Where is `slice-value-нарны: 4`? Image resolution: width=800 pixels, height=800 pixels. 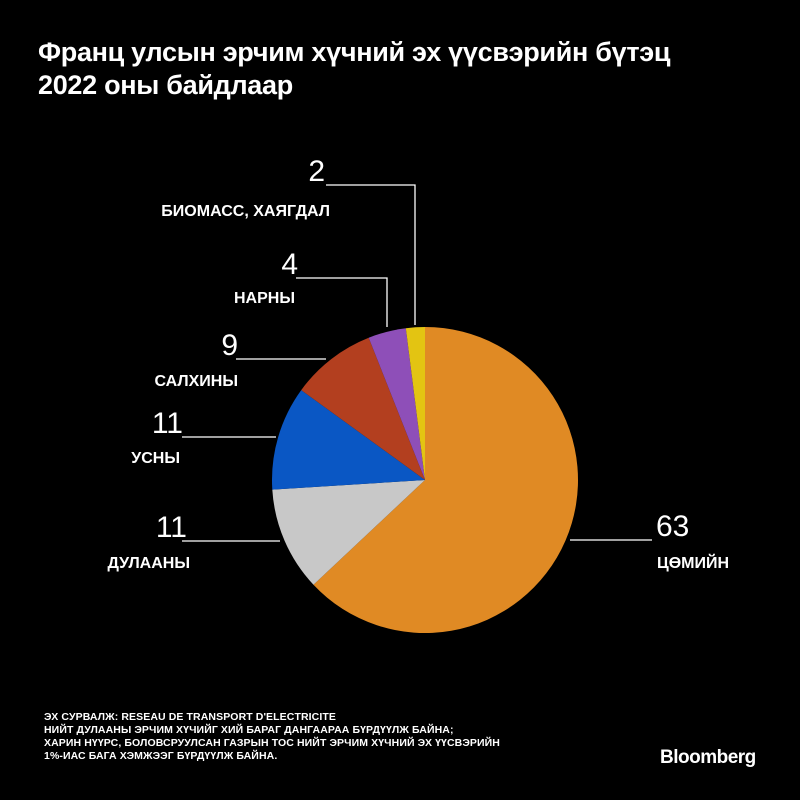 slice-value-нарны: 4 is located at coordinates (289, 264).